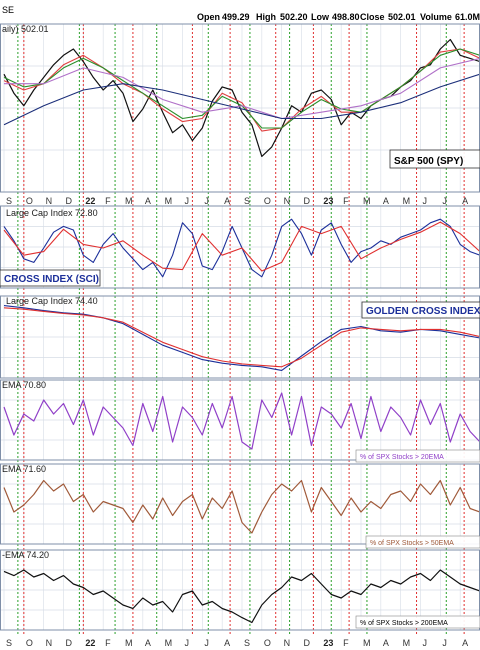 Image resolution: width=480 pixels, height=650 pixels. What do you see at coordinates (52, 301) in the screenshot?
I see `panel-label-golden: Large Cap Index 74.40` at bounding box center [52, 301].